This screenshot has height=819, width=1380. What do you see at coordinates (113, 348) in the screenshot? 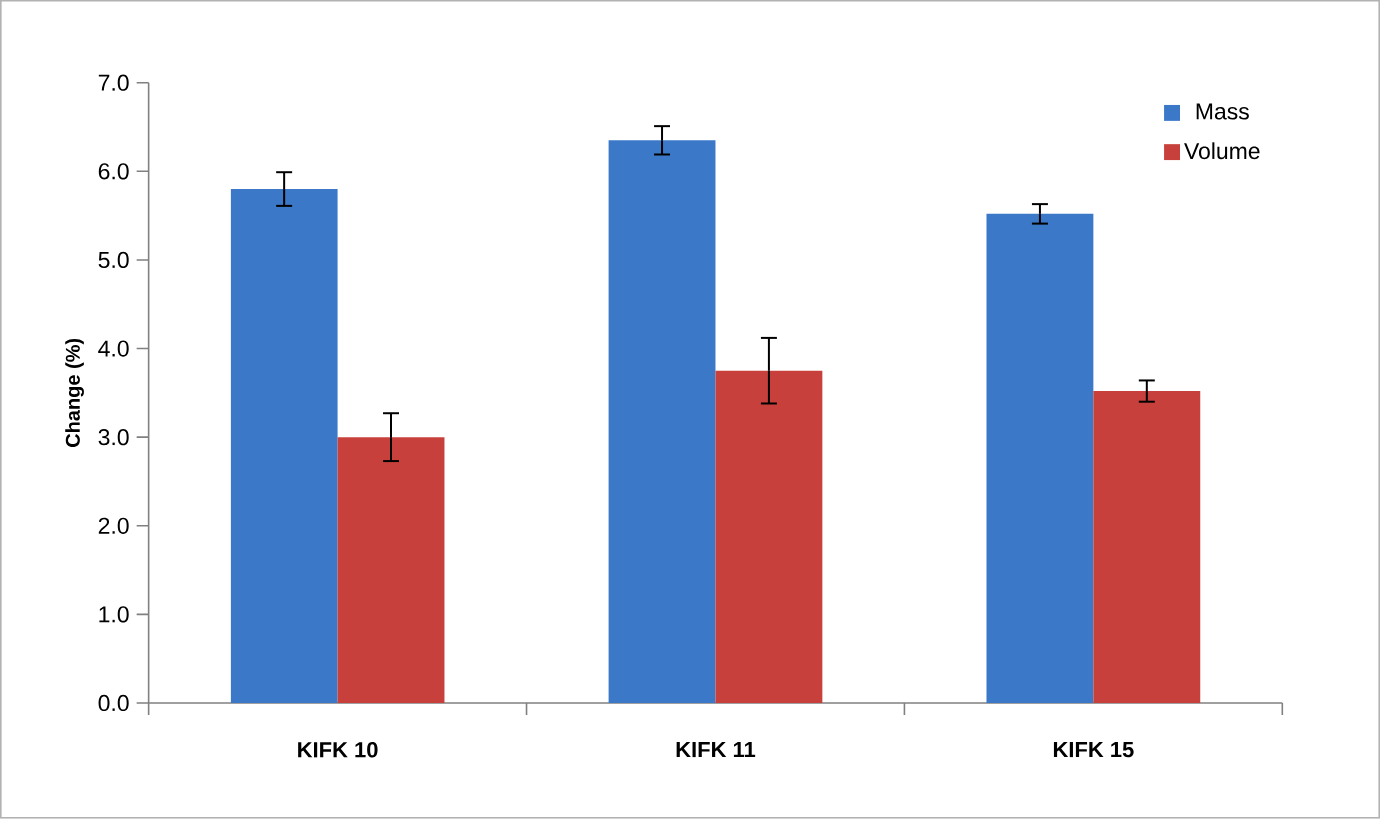
I see `y-tick-label: 4.0` at bounding box center [113, 348].